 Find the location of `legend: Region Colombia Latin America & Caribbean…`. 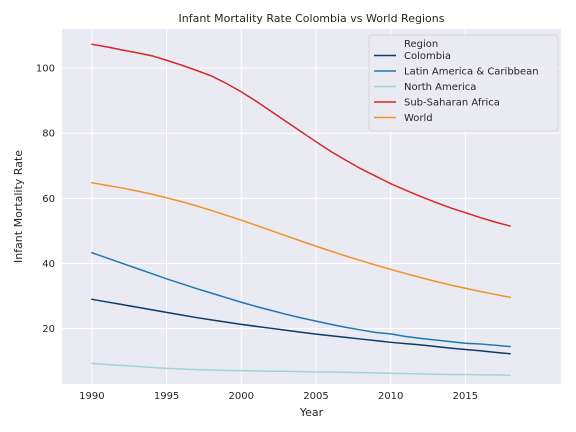

legend: Region Colombia Latin America & Caribbean… is located at coordinates (463, 83).